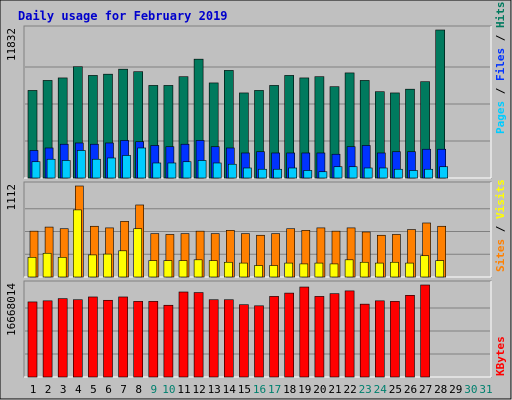 The width and height of the screenshot is (512, 400). I want to click on legend-entry-sites: Sites, so click(500, 255).